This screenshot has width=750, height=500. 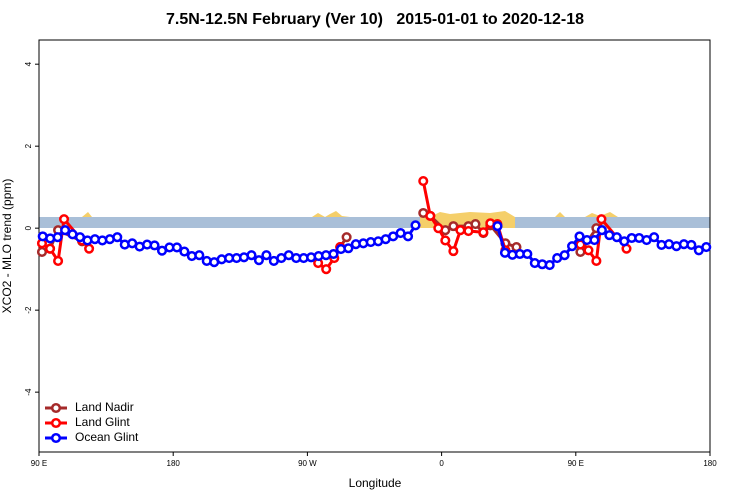 What do you see at coordinates (28, 63) in the screenshot?
I see `y-tick-label: 4` at bounding box center [28, 63].